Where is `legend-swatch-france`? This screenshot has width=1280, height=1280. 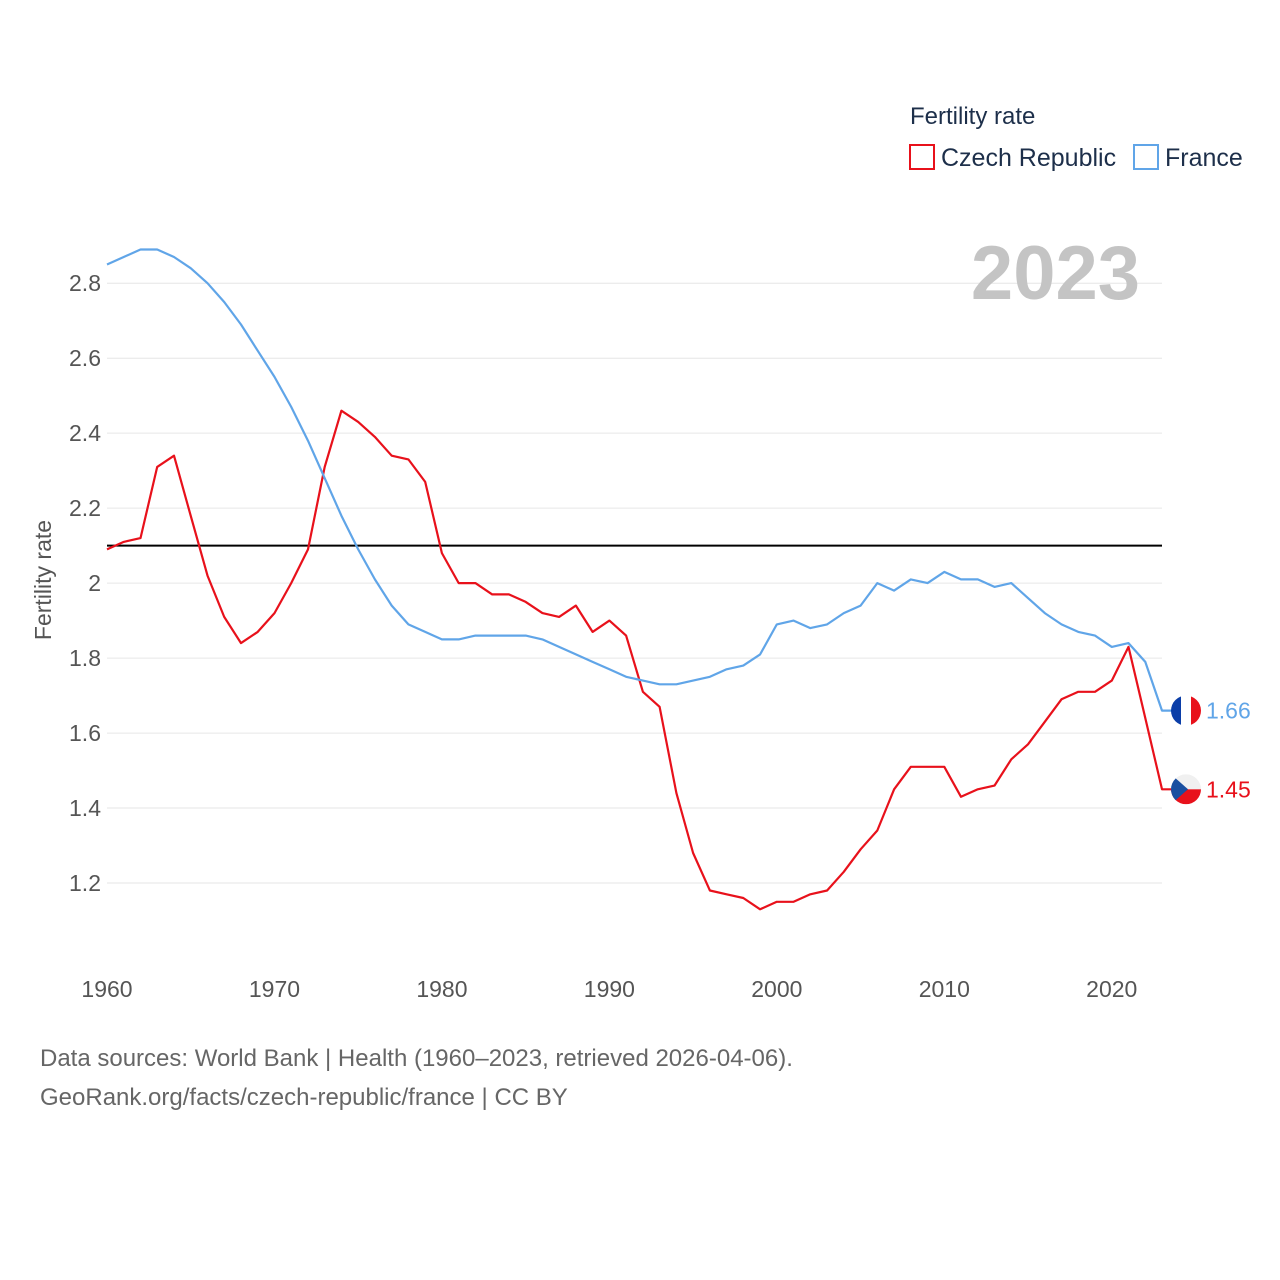 legend-swatch-france is located at coordinates (1146, 157).